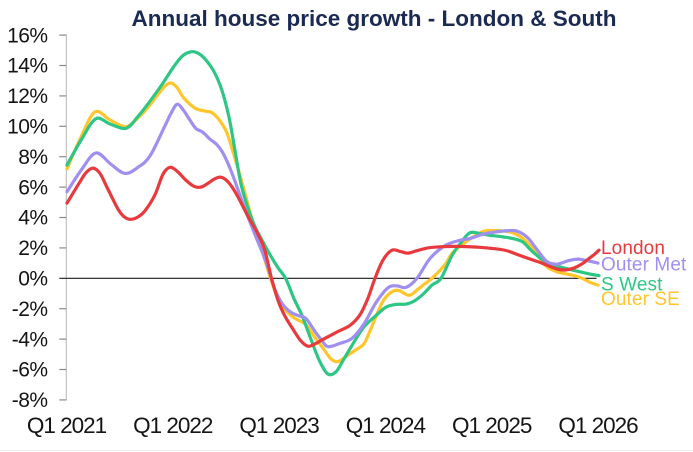 The image size is (693, 452). Describe the element at coordinates (386, 425) in the screenshot. I see `svg-text: Q1 2024` at that location.